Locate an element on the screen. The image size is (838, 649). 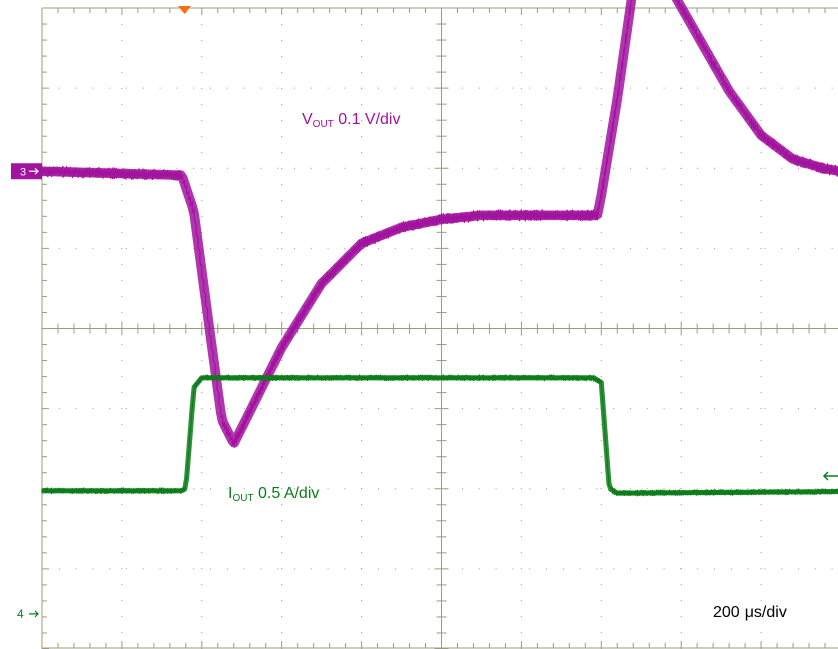
time-scale-label: 200 μs/div is located at coordinates (750, 612).